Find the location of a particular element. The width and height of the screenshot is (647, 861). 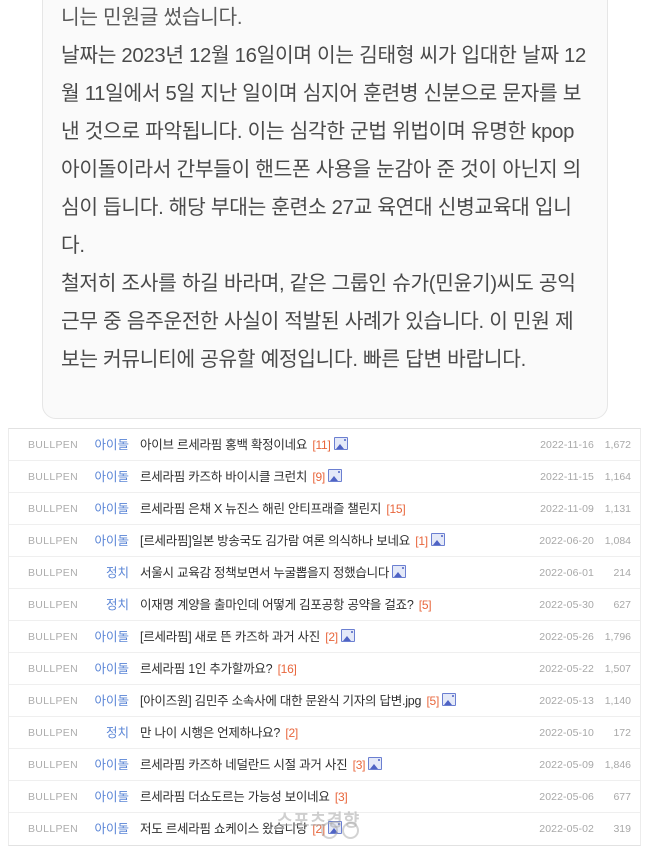

complaint-clipped-line: 니는 민원글 썼습니다. is located at coordinates (152, 18).